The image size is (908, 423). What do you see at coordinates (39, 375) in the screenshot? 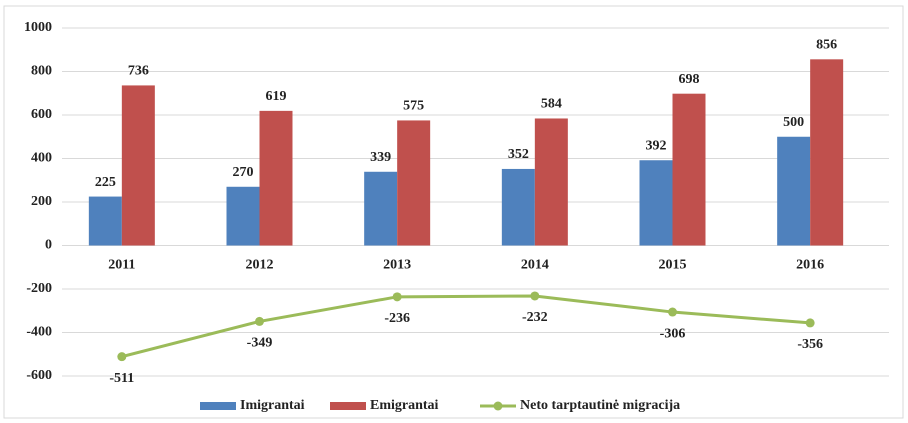
I see `y-tick-label: -600` at bounding box center [39, 375].